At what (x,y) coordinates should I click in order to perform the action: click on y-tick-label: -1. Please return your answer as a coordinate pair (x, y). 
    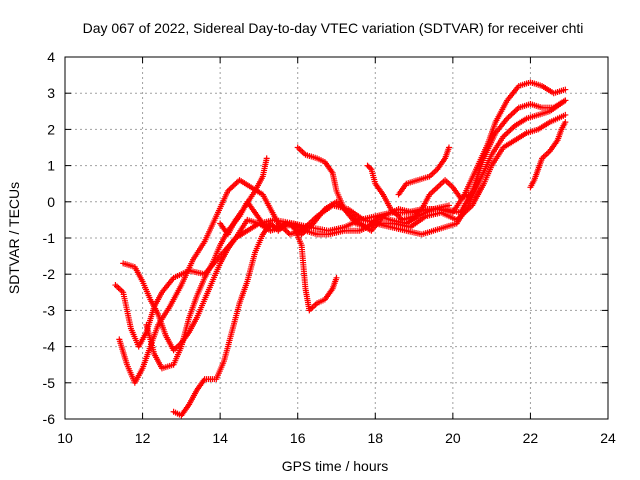
    Looking at the image, I should click on (49, 238).